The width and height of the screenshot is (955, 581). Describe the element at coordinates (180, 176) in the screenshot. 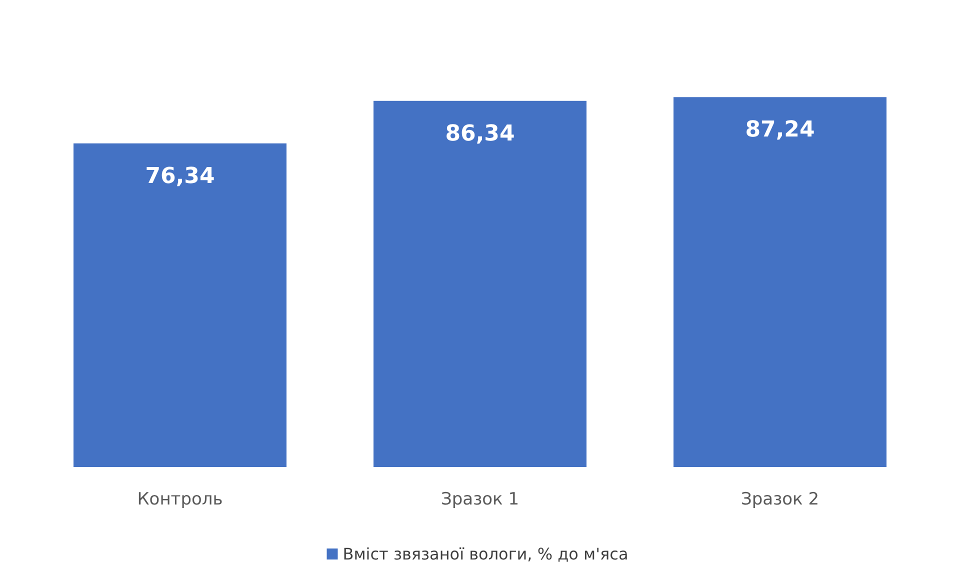

I see `data-label: 76,34` at that location.